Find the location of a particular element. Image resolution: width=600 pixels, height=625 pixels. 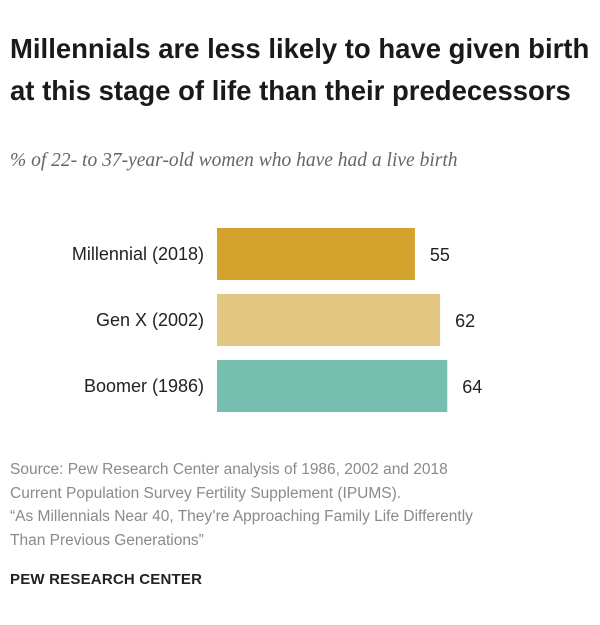

category-label: Gen X (2002) is located at coordinates (150, 320).